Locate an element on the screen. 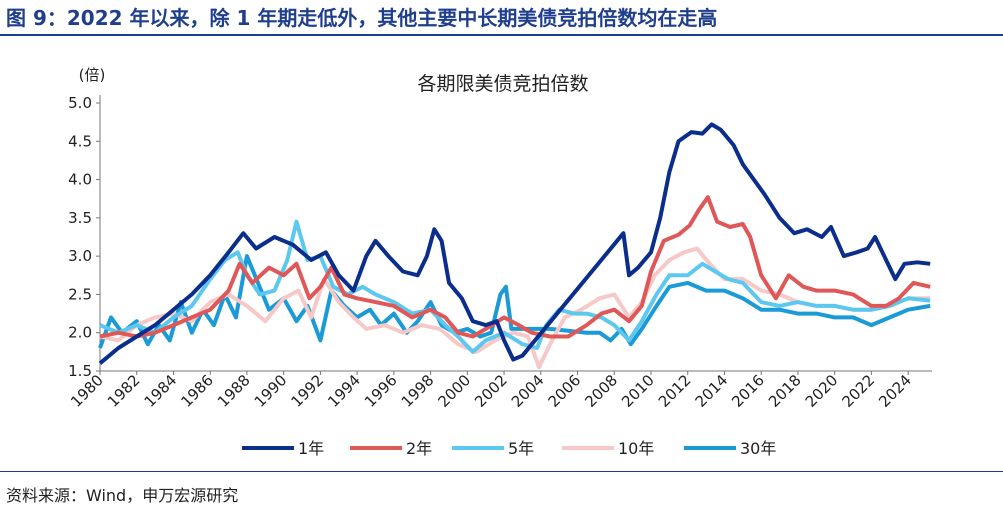  y-tick-label: 4.0 is located at coordinates (80, 180).